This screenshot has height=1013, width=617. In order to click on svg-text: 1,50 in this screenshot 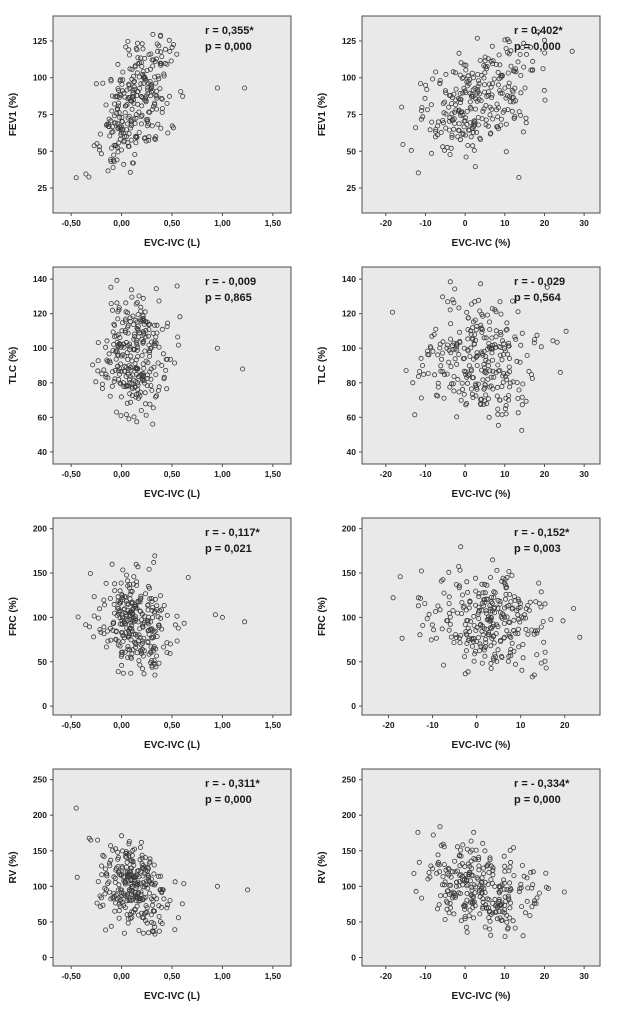, I will do `click(273, 725)`.